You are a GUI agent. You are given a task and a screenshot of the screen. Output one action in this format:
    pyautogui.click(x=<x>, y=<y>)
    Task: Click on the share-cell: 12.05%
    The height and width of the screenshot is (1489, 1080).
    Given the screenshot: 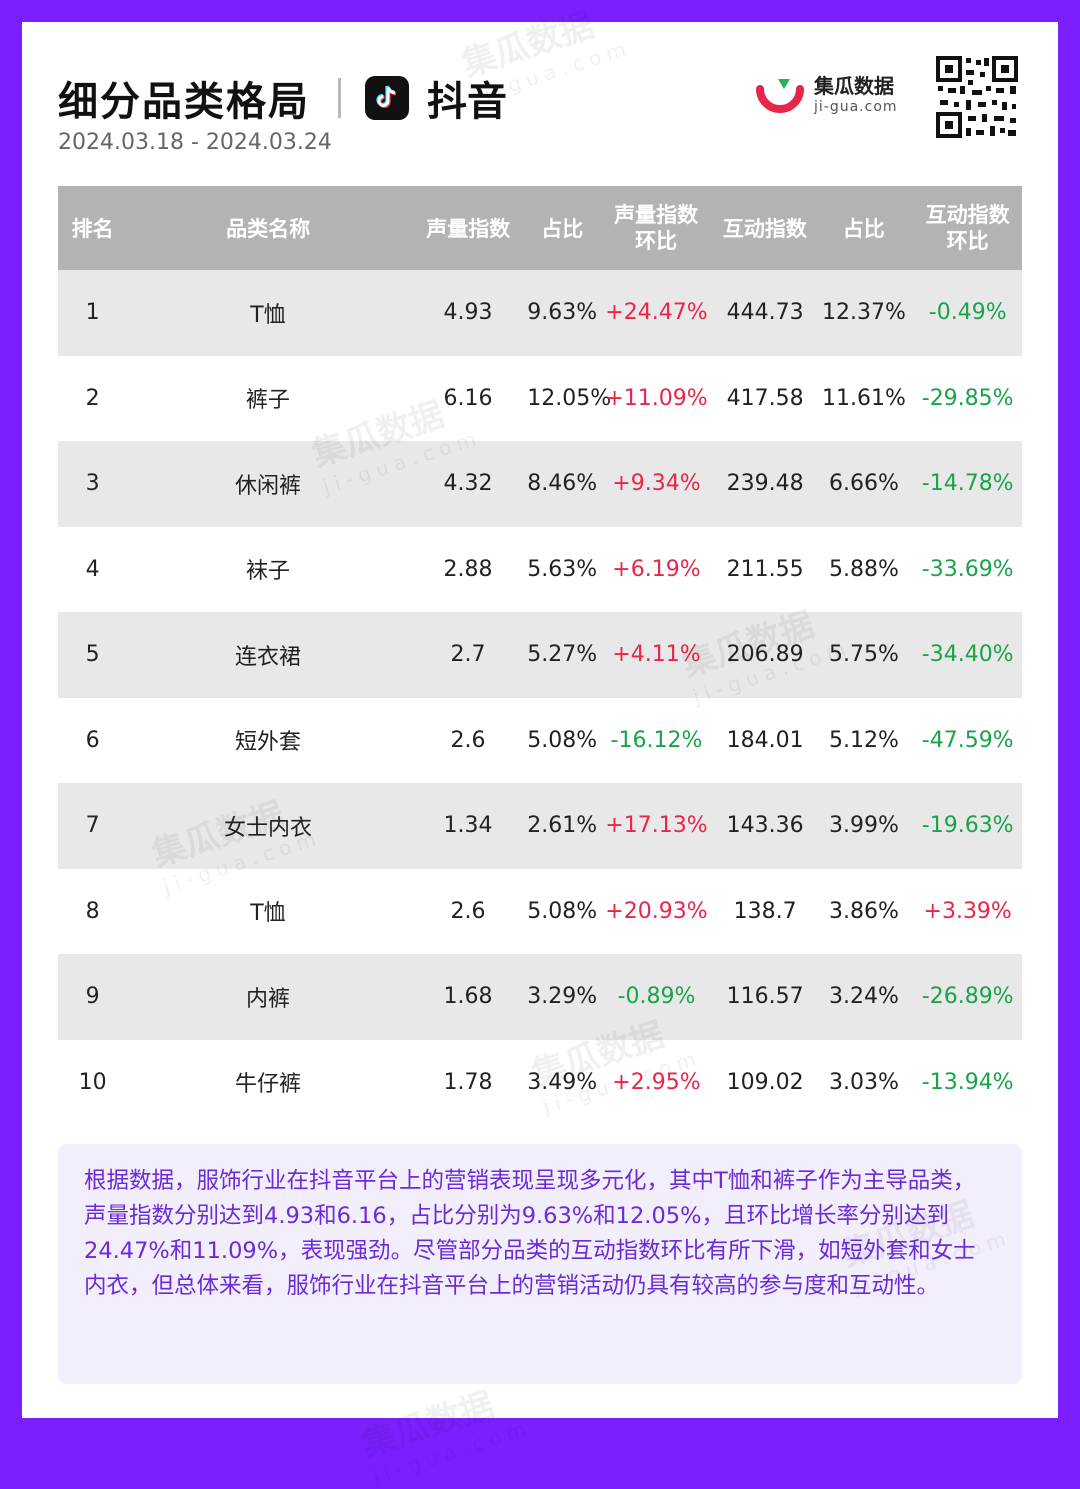 What is the action you would take?
    pyautogui.click(x=569, y=398)
    